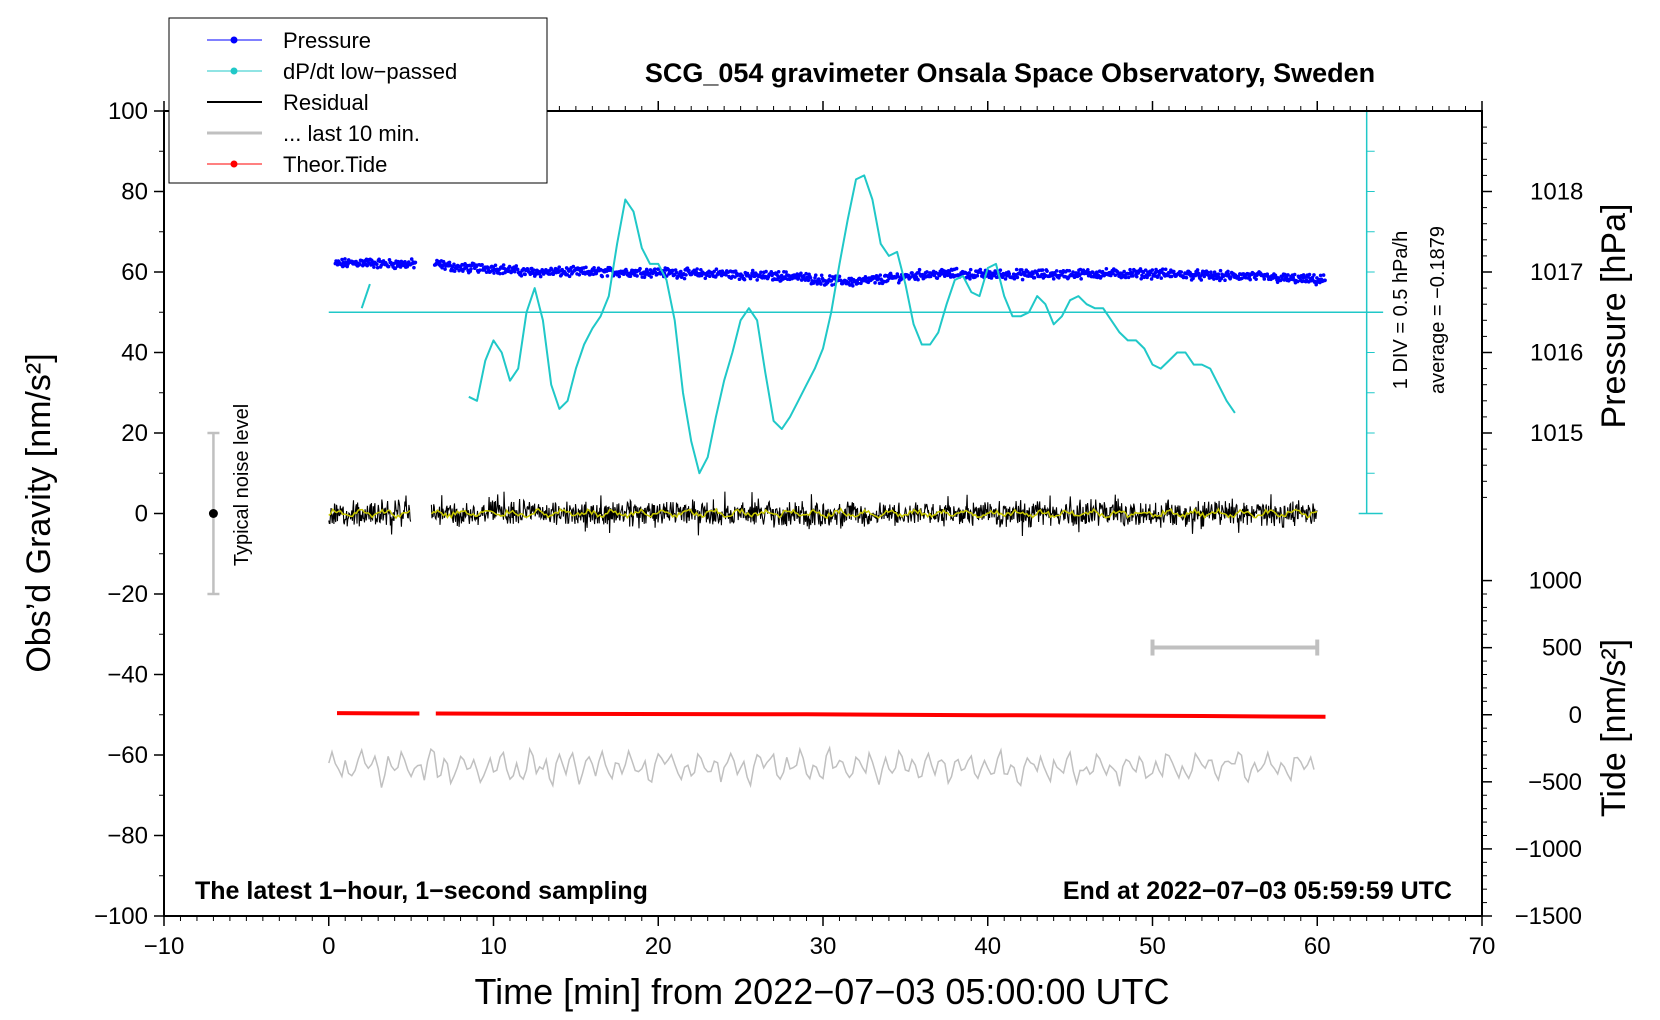 This screenshot has width=1660, height=1020. I want to click on y-tick-label: −60, so click(127, 755).